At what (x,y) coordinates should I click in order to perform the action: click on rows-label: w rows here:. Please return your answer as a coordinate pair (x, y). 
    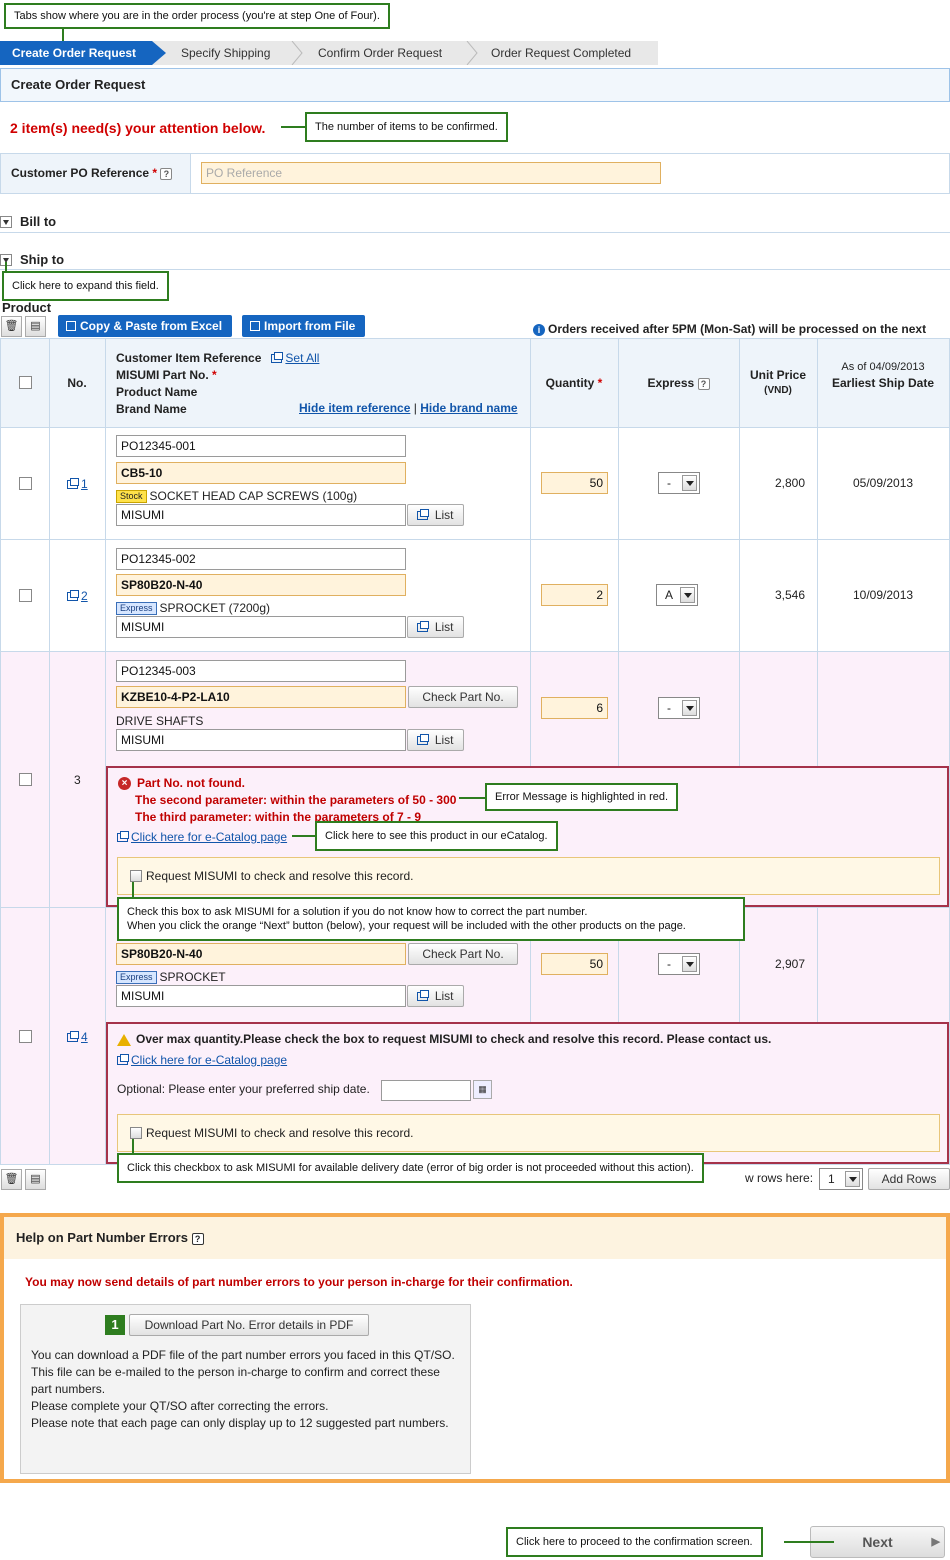
    Looking at the image, I should click on (779, 1178).